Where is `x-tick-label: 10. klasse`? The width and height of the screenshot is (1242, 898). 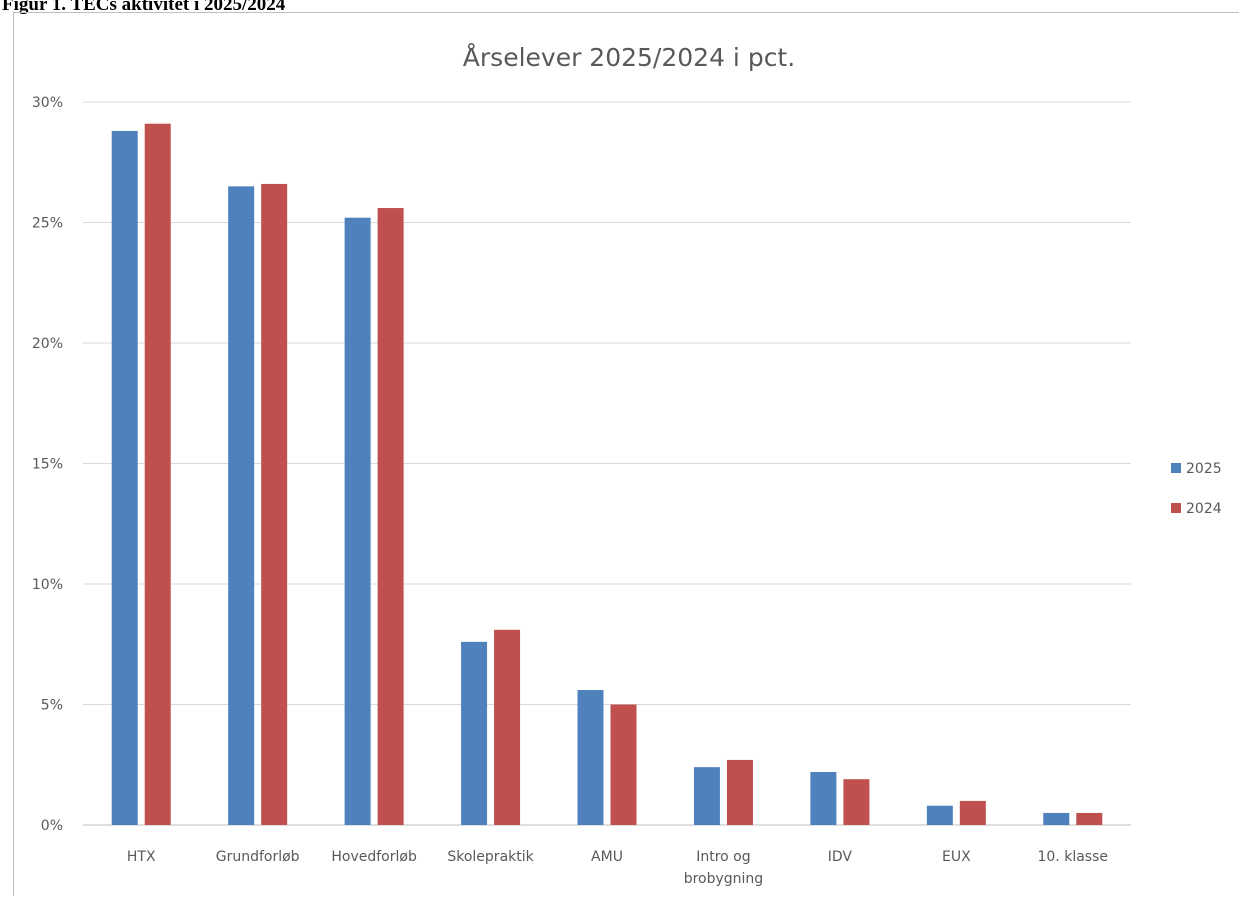
x-tick-label: 10. klasse is located at coordinates (1073, 857).